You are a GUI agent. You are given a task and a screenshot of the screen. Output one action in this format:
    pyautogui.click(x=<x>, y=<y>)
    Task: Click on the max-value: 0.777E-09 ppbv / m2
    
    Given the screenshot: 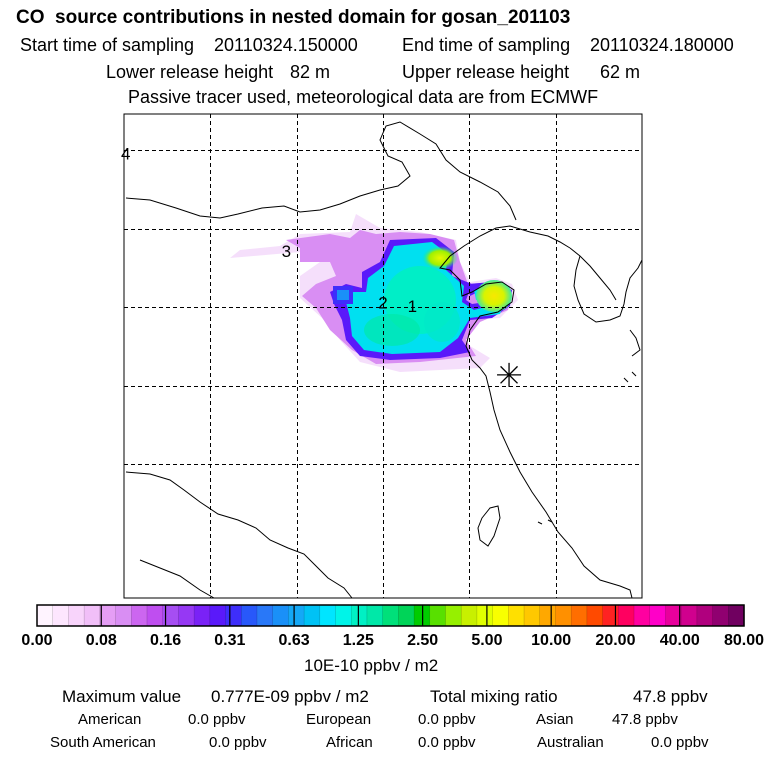 What is the action you would take?
    pyautogui.click(x=290, y=696)
    